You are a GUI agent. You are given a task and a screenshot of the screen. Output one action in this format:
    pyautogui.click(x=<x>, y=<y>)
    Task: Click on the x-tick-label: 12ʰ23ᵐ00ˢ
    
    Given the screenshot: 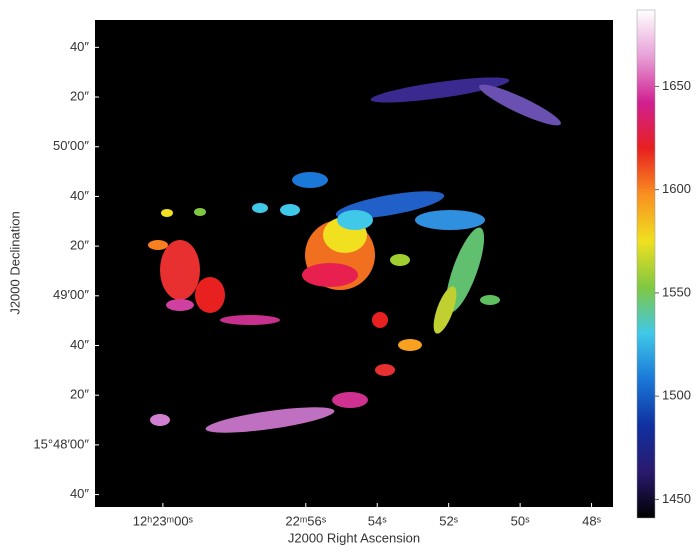 What is the action you would take?
    pyautogui.click(x=163, y=520)
    